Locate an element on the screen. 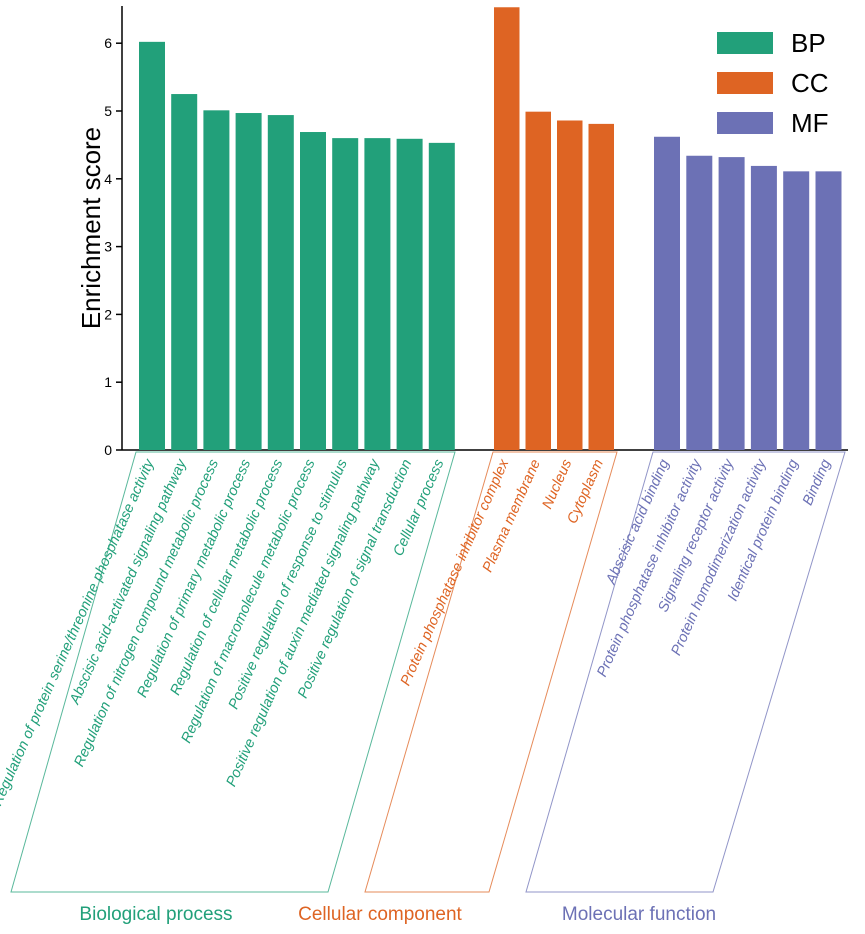 The height and width of the screenshot is (934, 865). y-tick-label: 3 is located at coordinates (108, 247).